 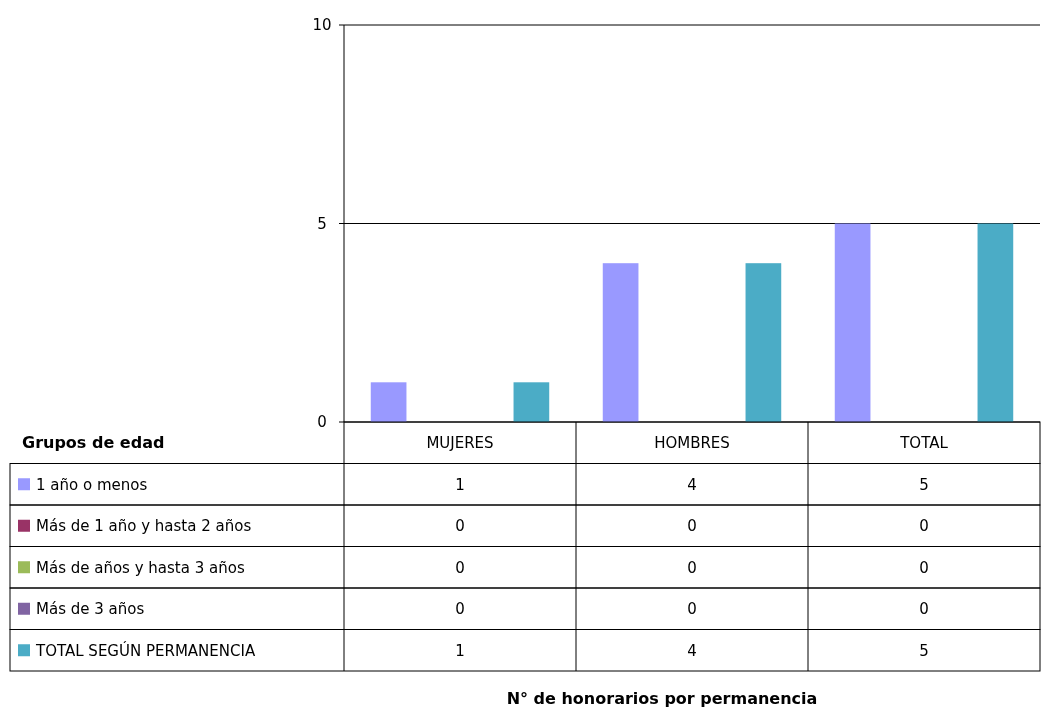 What do you see at coordinates (90, 609) in the screenshot?
I see `legend-label: Más de 3 años` at bounding box center [90, 609].